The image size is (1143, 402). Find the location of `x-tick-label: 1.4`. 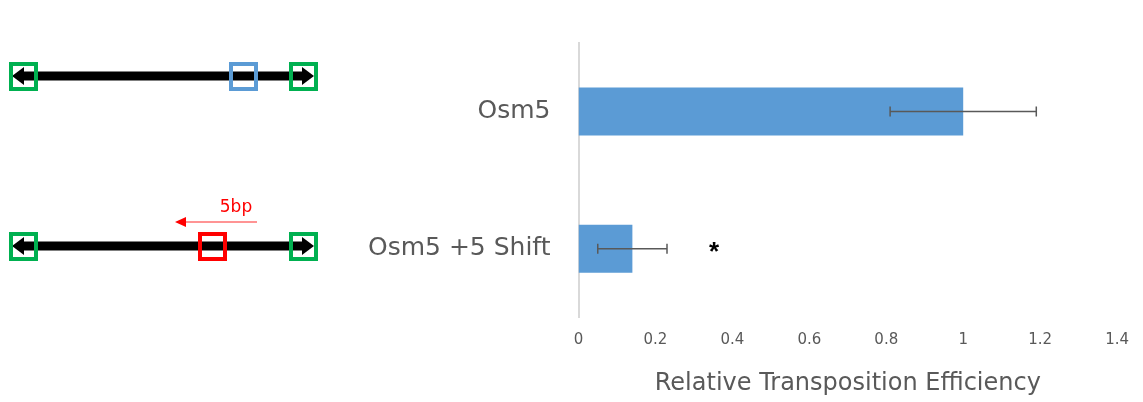

x-tick-label: 1.4 is located at coordinates (1117, 339).